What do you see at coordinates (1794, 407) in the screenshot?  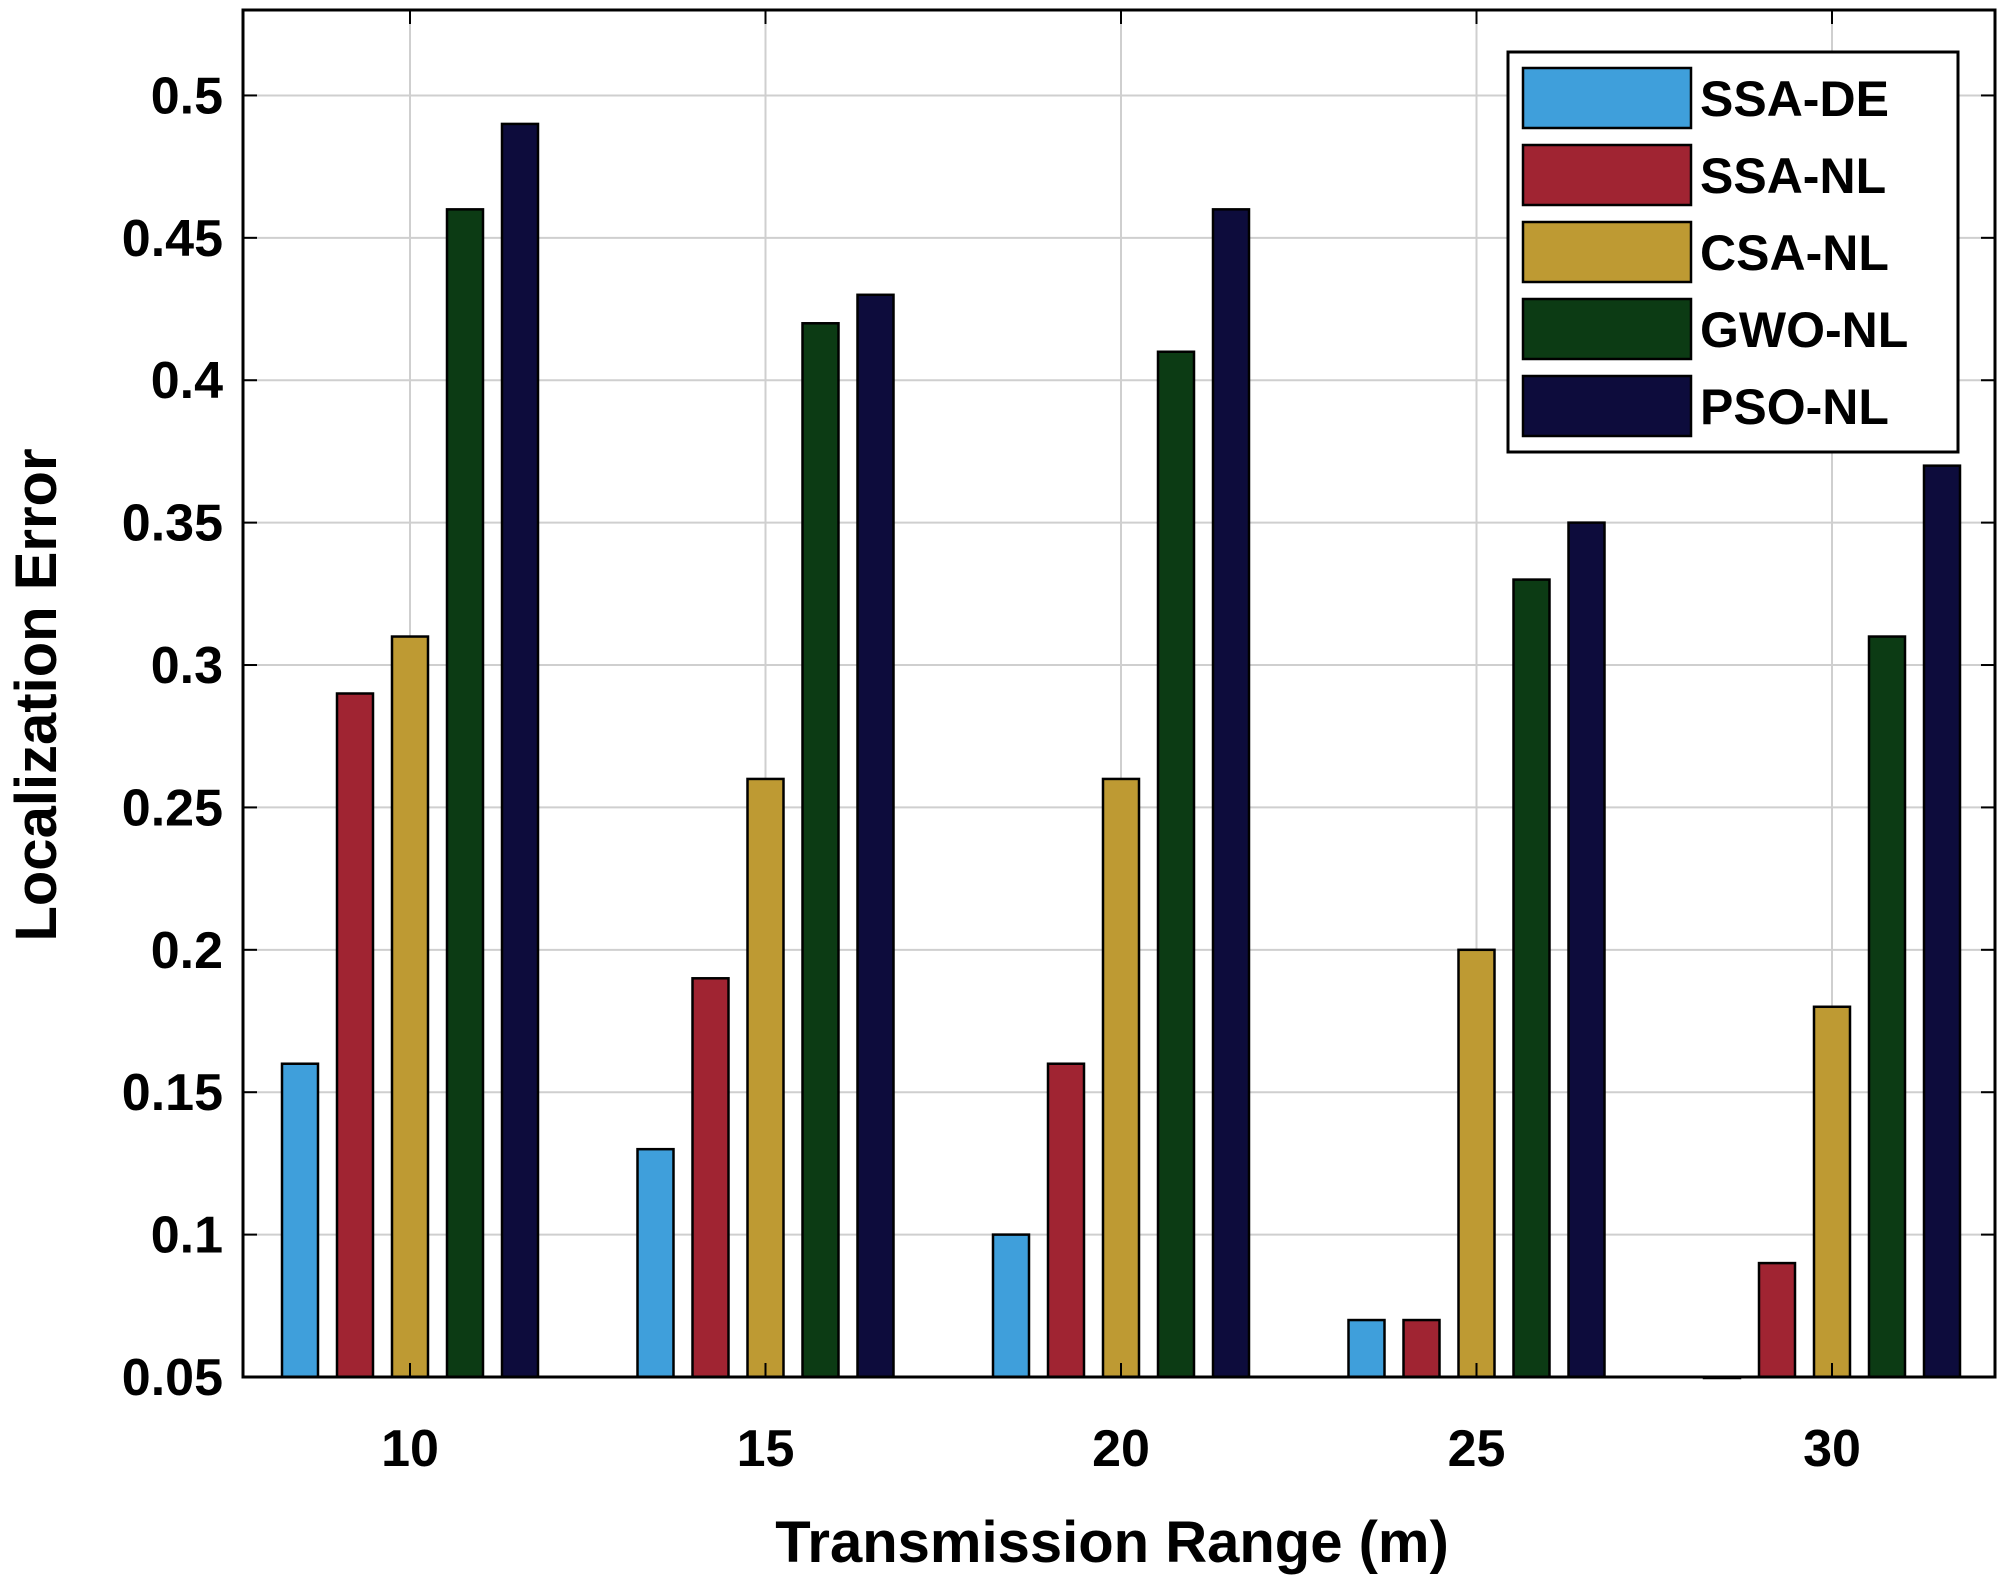 I see `legend-label-pso-nl: PSO-NL` at bounding box center [1794, 407].